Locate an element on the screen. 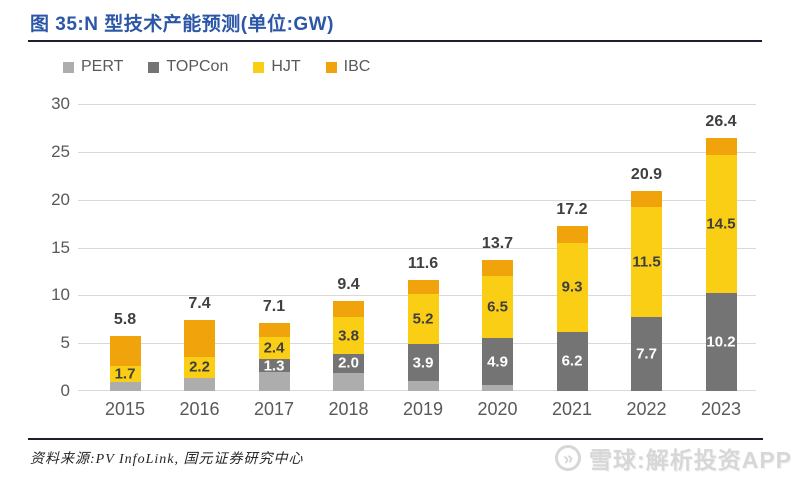 The width and height of the screenshot is (800, 479). figure-title: 图 35:N 型技术产能预测(单位:GW) is located at coordinates (182, 24).